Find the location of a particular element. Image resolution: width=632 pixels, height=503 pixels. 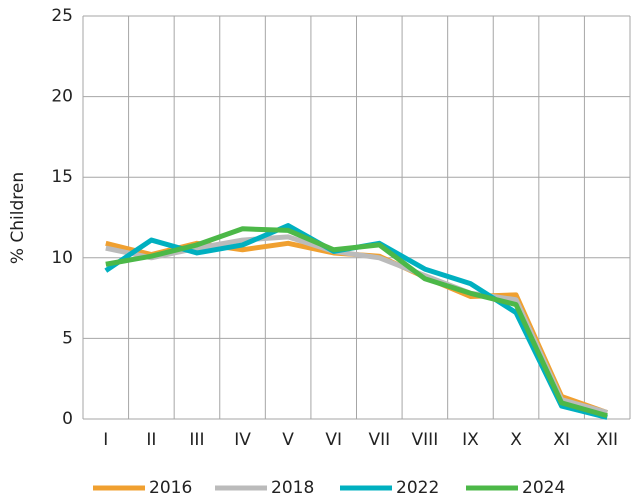

x-tick-label: XI is located at coordinates (561, 440).